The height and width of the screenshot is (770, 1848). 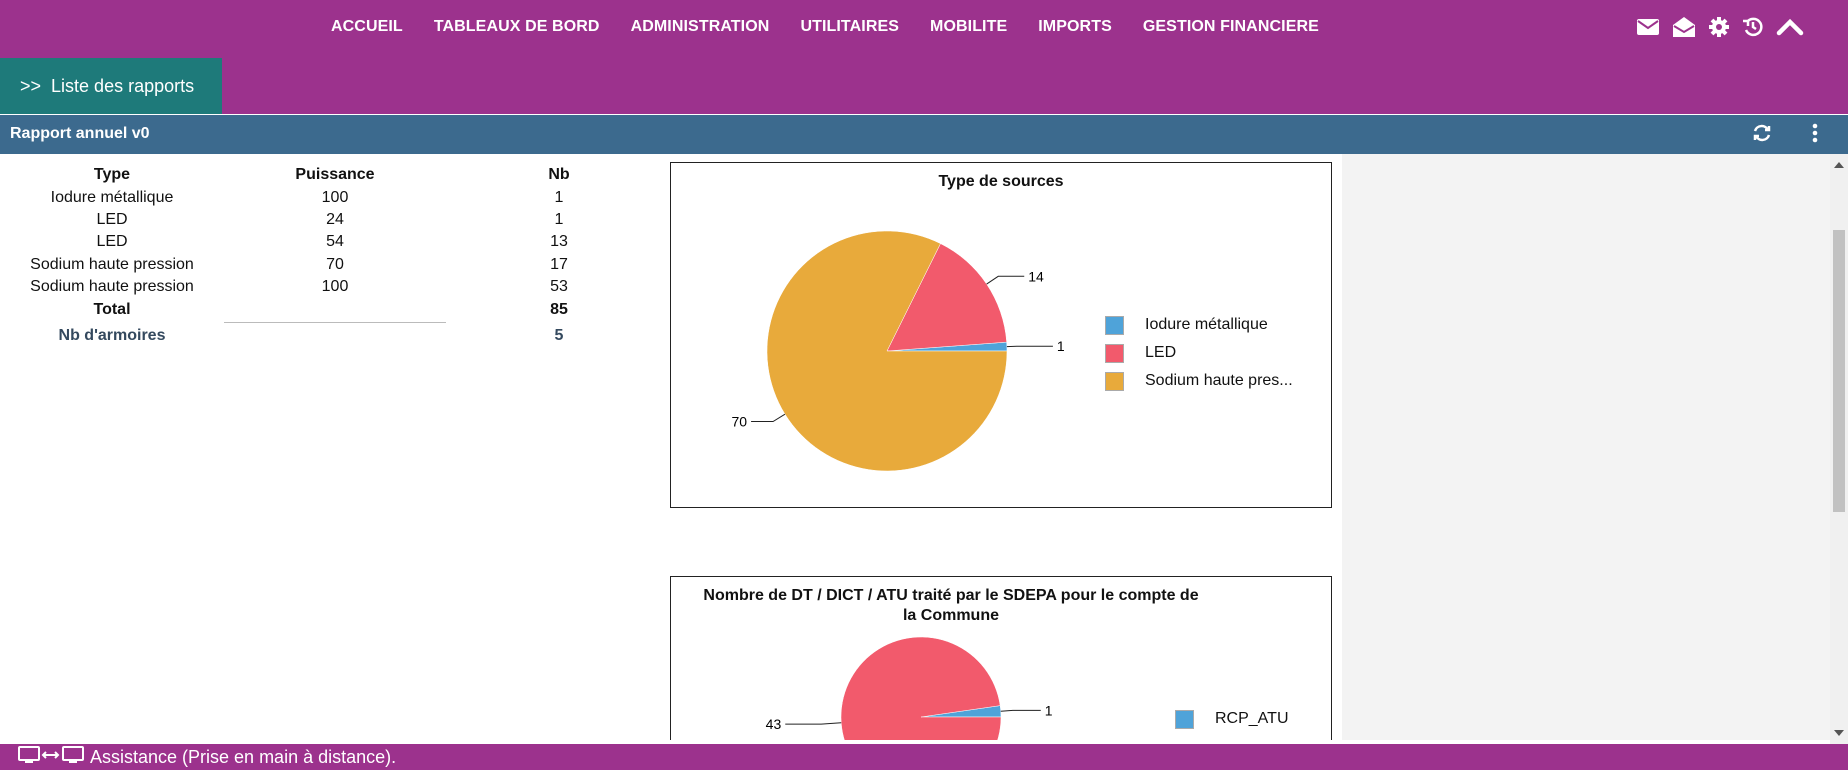 What do you see at coordinates (1684, 27) in the screenshot?
I see `envelope-open-icon` at bounding box center [1684, 27].